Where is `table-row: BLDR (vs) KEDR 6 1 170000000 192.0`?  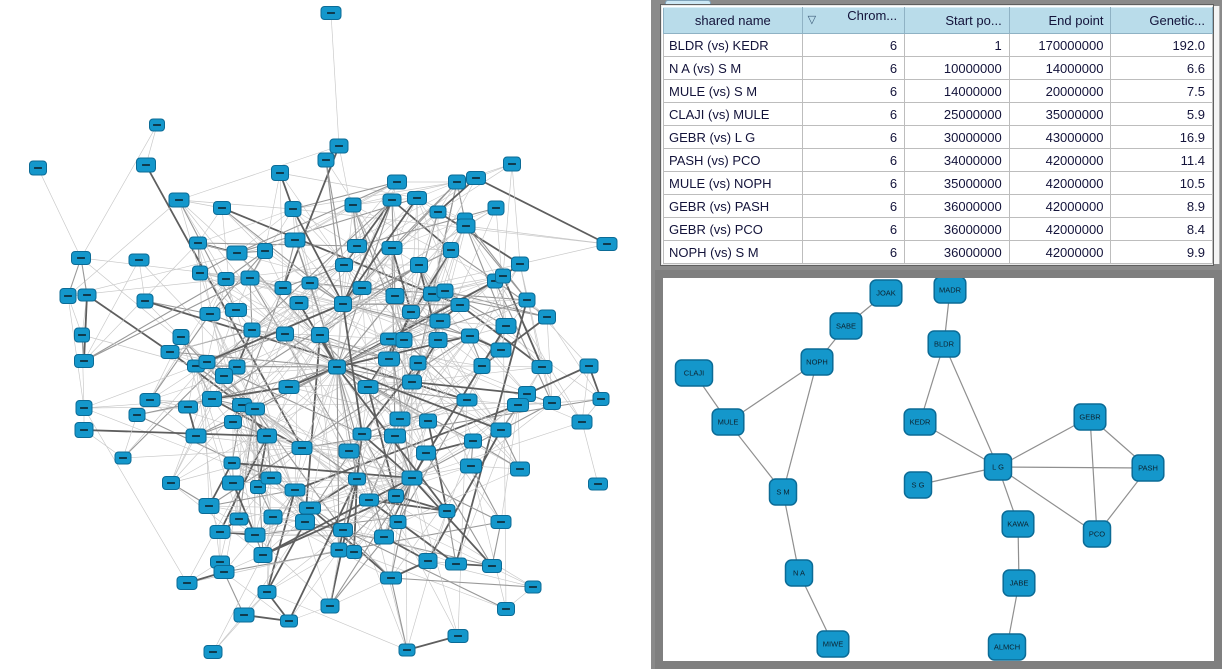 table-row: BLDR (vs) KEDR 6 1 170000000 192.0 is located at coordinates (938, 45).